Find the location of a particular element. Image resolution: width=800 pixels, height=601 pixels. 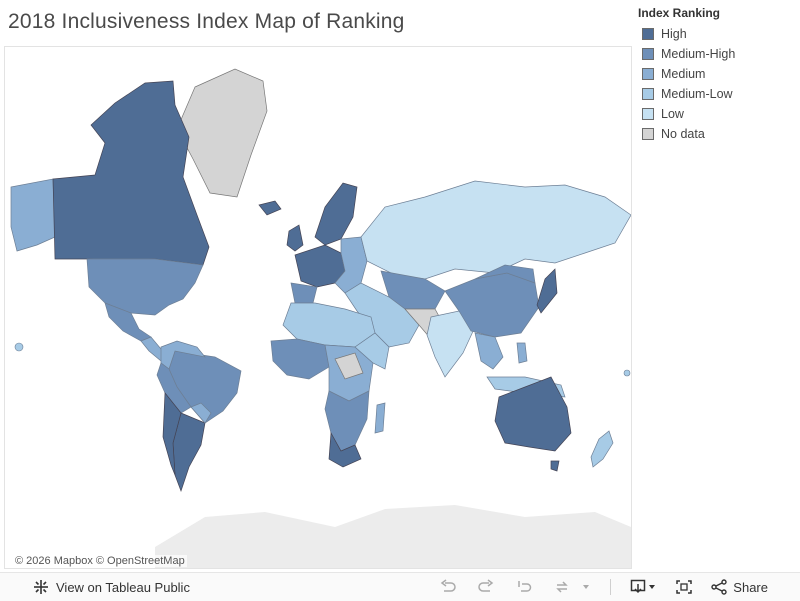

iceland is located at coordinates (270, 208).